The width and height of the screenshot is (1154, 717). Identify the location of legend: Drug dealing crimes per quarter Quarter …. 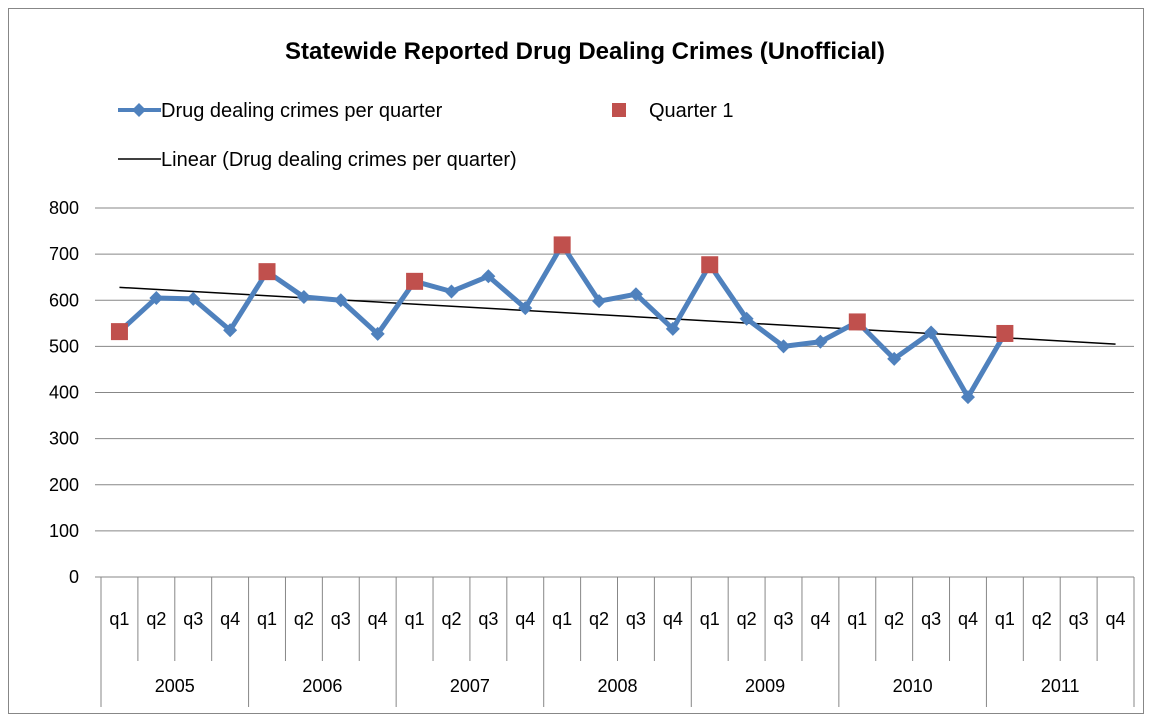
(425, 135).